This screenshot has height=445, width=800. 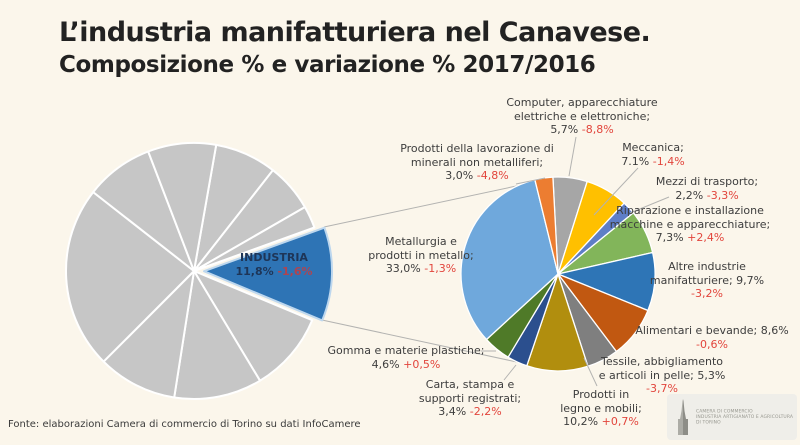 What do you see at coordinates (649, 205) in the screenshot?
I see `leader-line-mezzi-di-trasporto` at bounding box center [649, 205].